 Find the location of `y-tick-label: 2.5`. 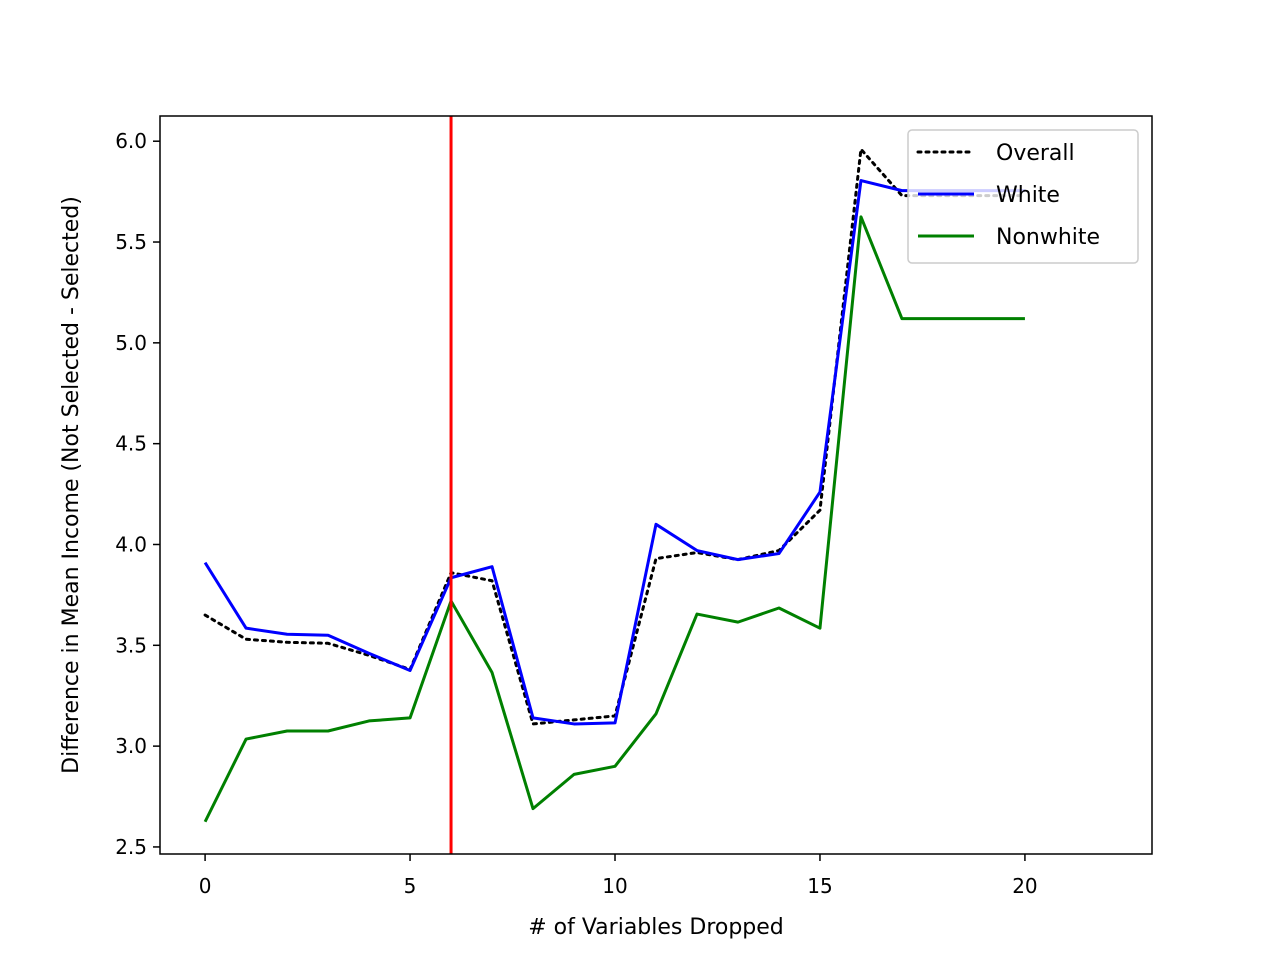

y-tick-label: 2.5 is located at coordinates (131, 847).